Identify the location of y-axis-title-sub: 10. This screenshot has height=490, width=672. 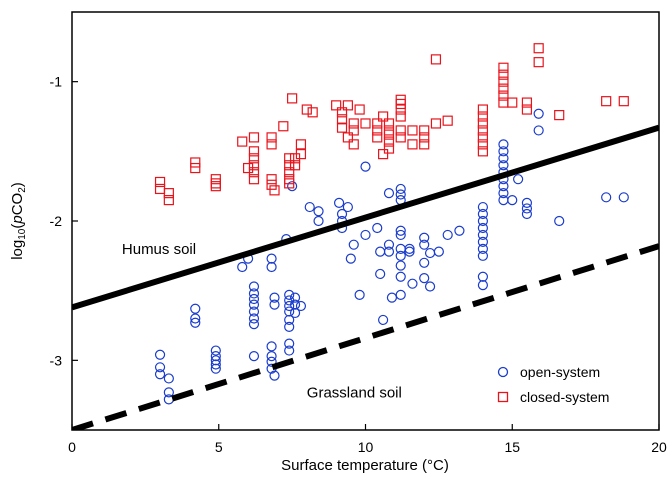
(22, 234).